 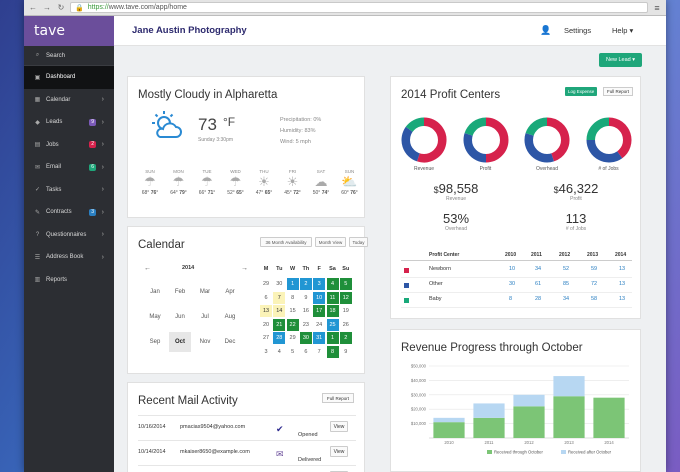 I want to click on calendar-day: 26, so click(x=345, y=324).